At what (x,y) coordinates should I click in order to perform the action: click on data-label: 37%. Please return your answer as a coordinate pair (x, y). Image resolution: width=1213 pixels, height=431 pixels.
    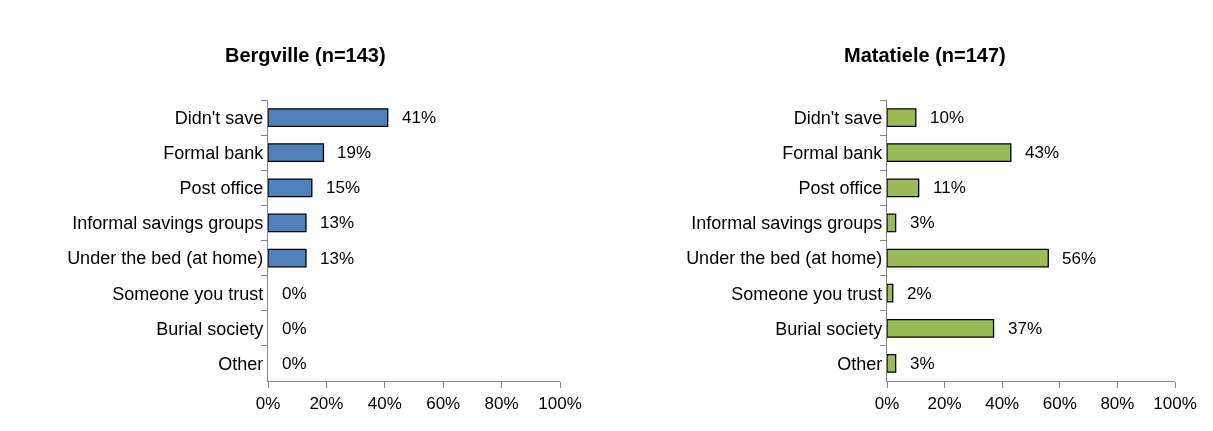
    Looking at the image, I should click on (1025, 328).